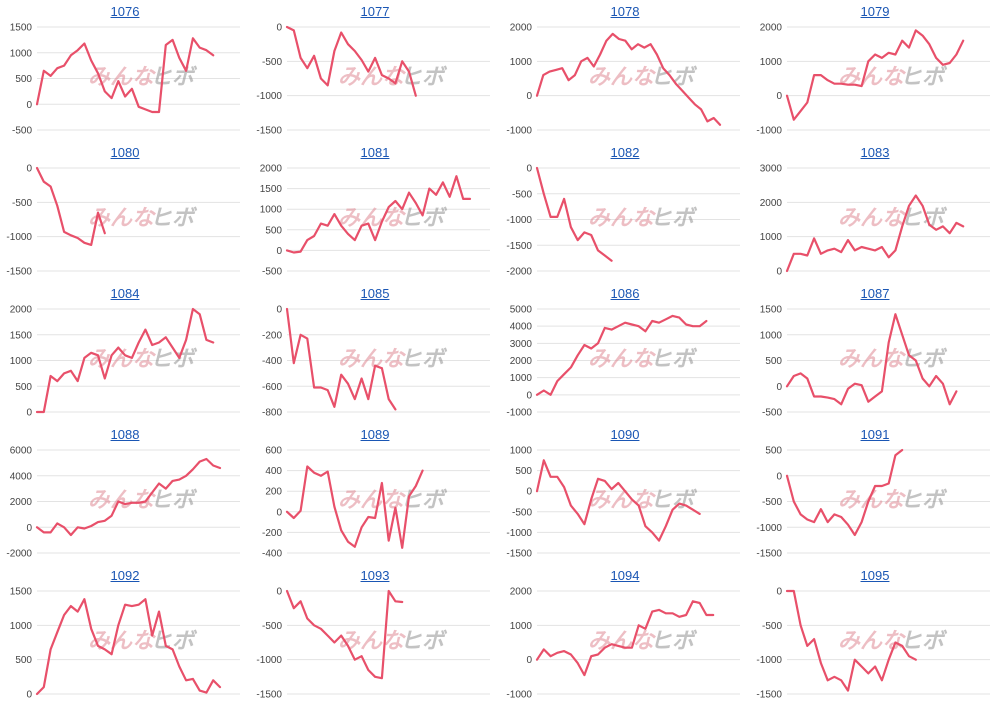 The width and height of the screenshot is (1000, 705). Describe the element at coordinates (375, 575) in the screenshot. I see `chart-title-link: 1093` at that location.